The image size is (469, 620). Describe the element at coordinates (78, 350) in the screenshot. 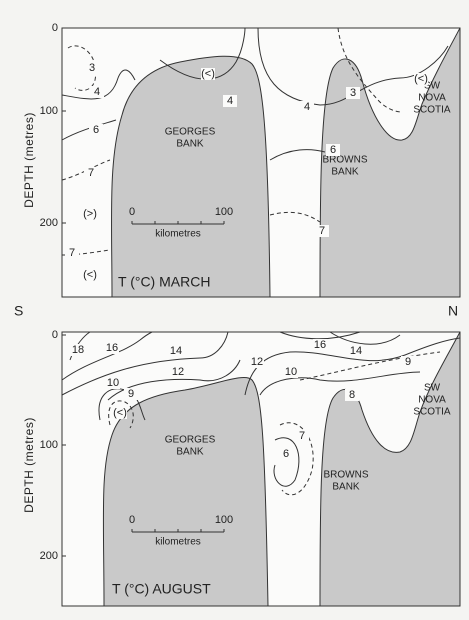

I see `contour-label: 18` at that location.